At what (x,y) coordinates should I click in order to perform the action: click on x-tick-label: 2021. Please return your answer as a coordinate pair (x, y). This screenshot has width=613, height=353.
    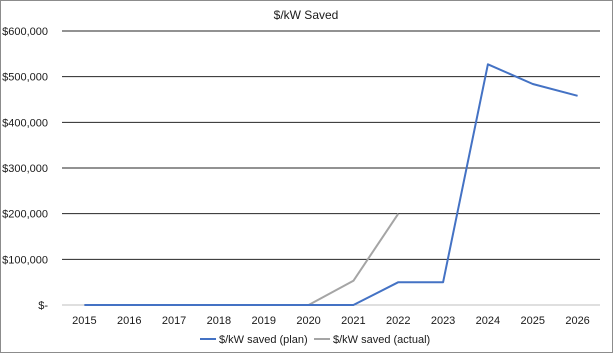
    Looking at the image, I should click on (353, 321).